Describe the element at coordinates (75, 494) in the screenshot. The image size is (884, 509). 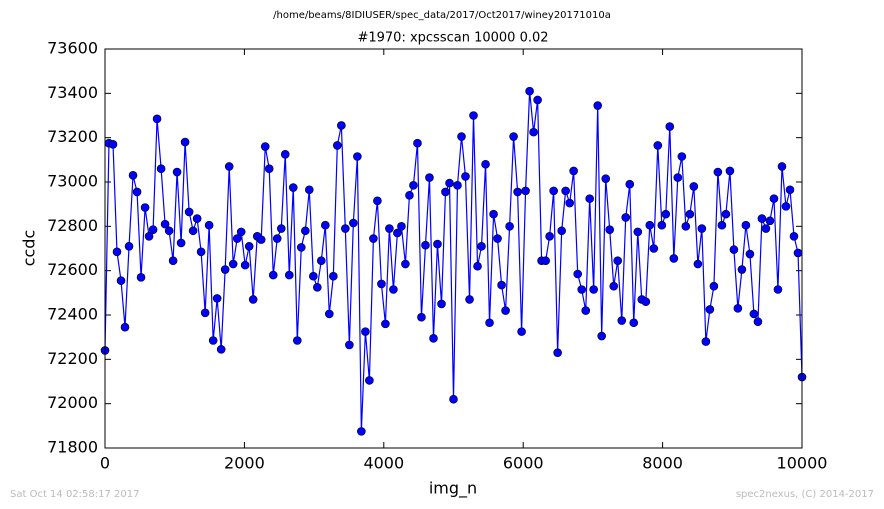
I see `footer-left: Sat Oct 14 02:58:17 2017` at that location.